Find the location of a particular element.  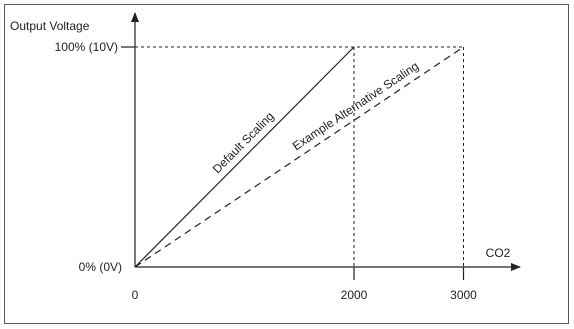

y-axis-label: Output Voltage is located at coordinates (50, 26).